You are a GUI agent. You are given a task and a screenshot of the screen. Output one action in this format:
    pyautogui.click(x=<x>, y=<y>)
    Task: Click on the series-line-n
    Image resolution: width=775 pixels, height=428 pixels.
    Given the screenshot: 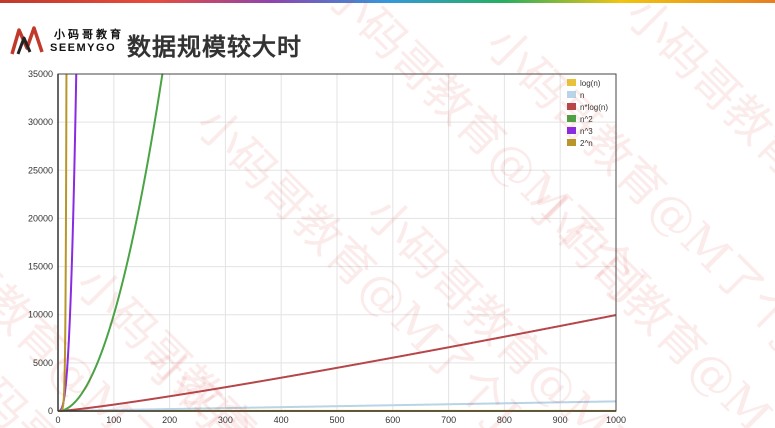 What is the action you would take?
    pyautogui.click(x=337, y=406)
    